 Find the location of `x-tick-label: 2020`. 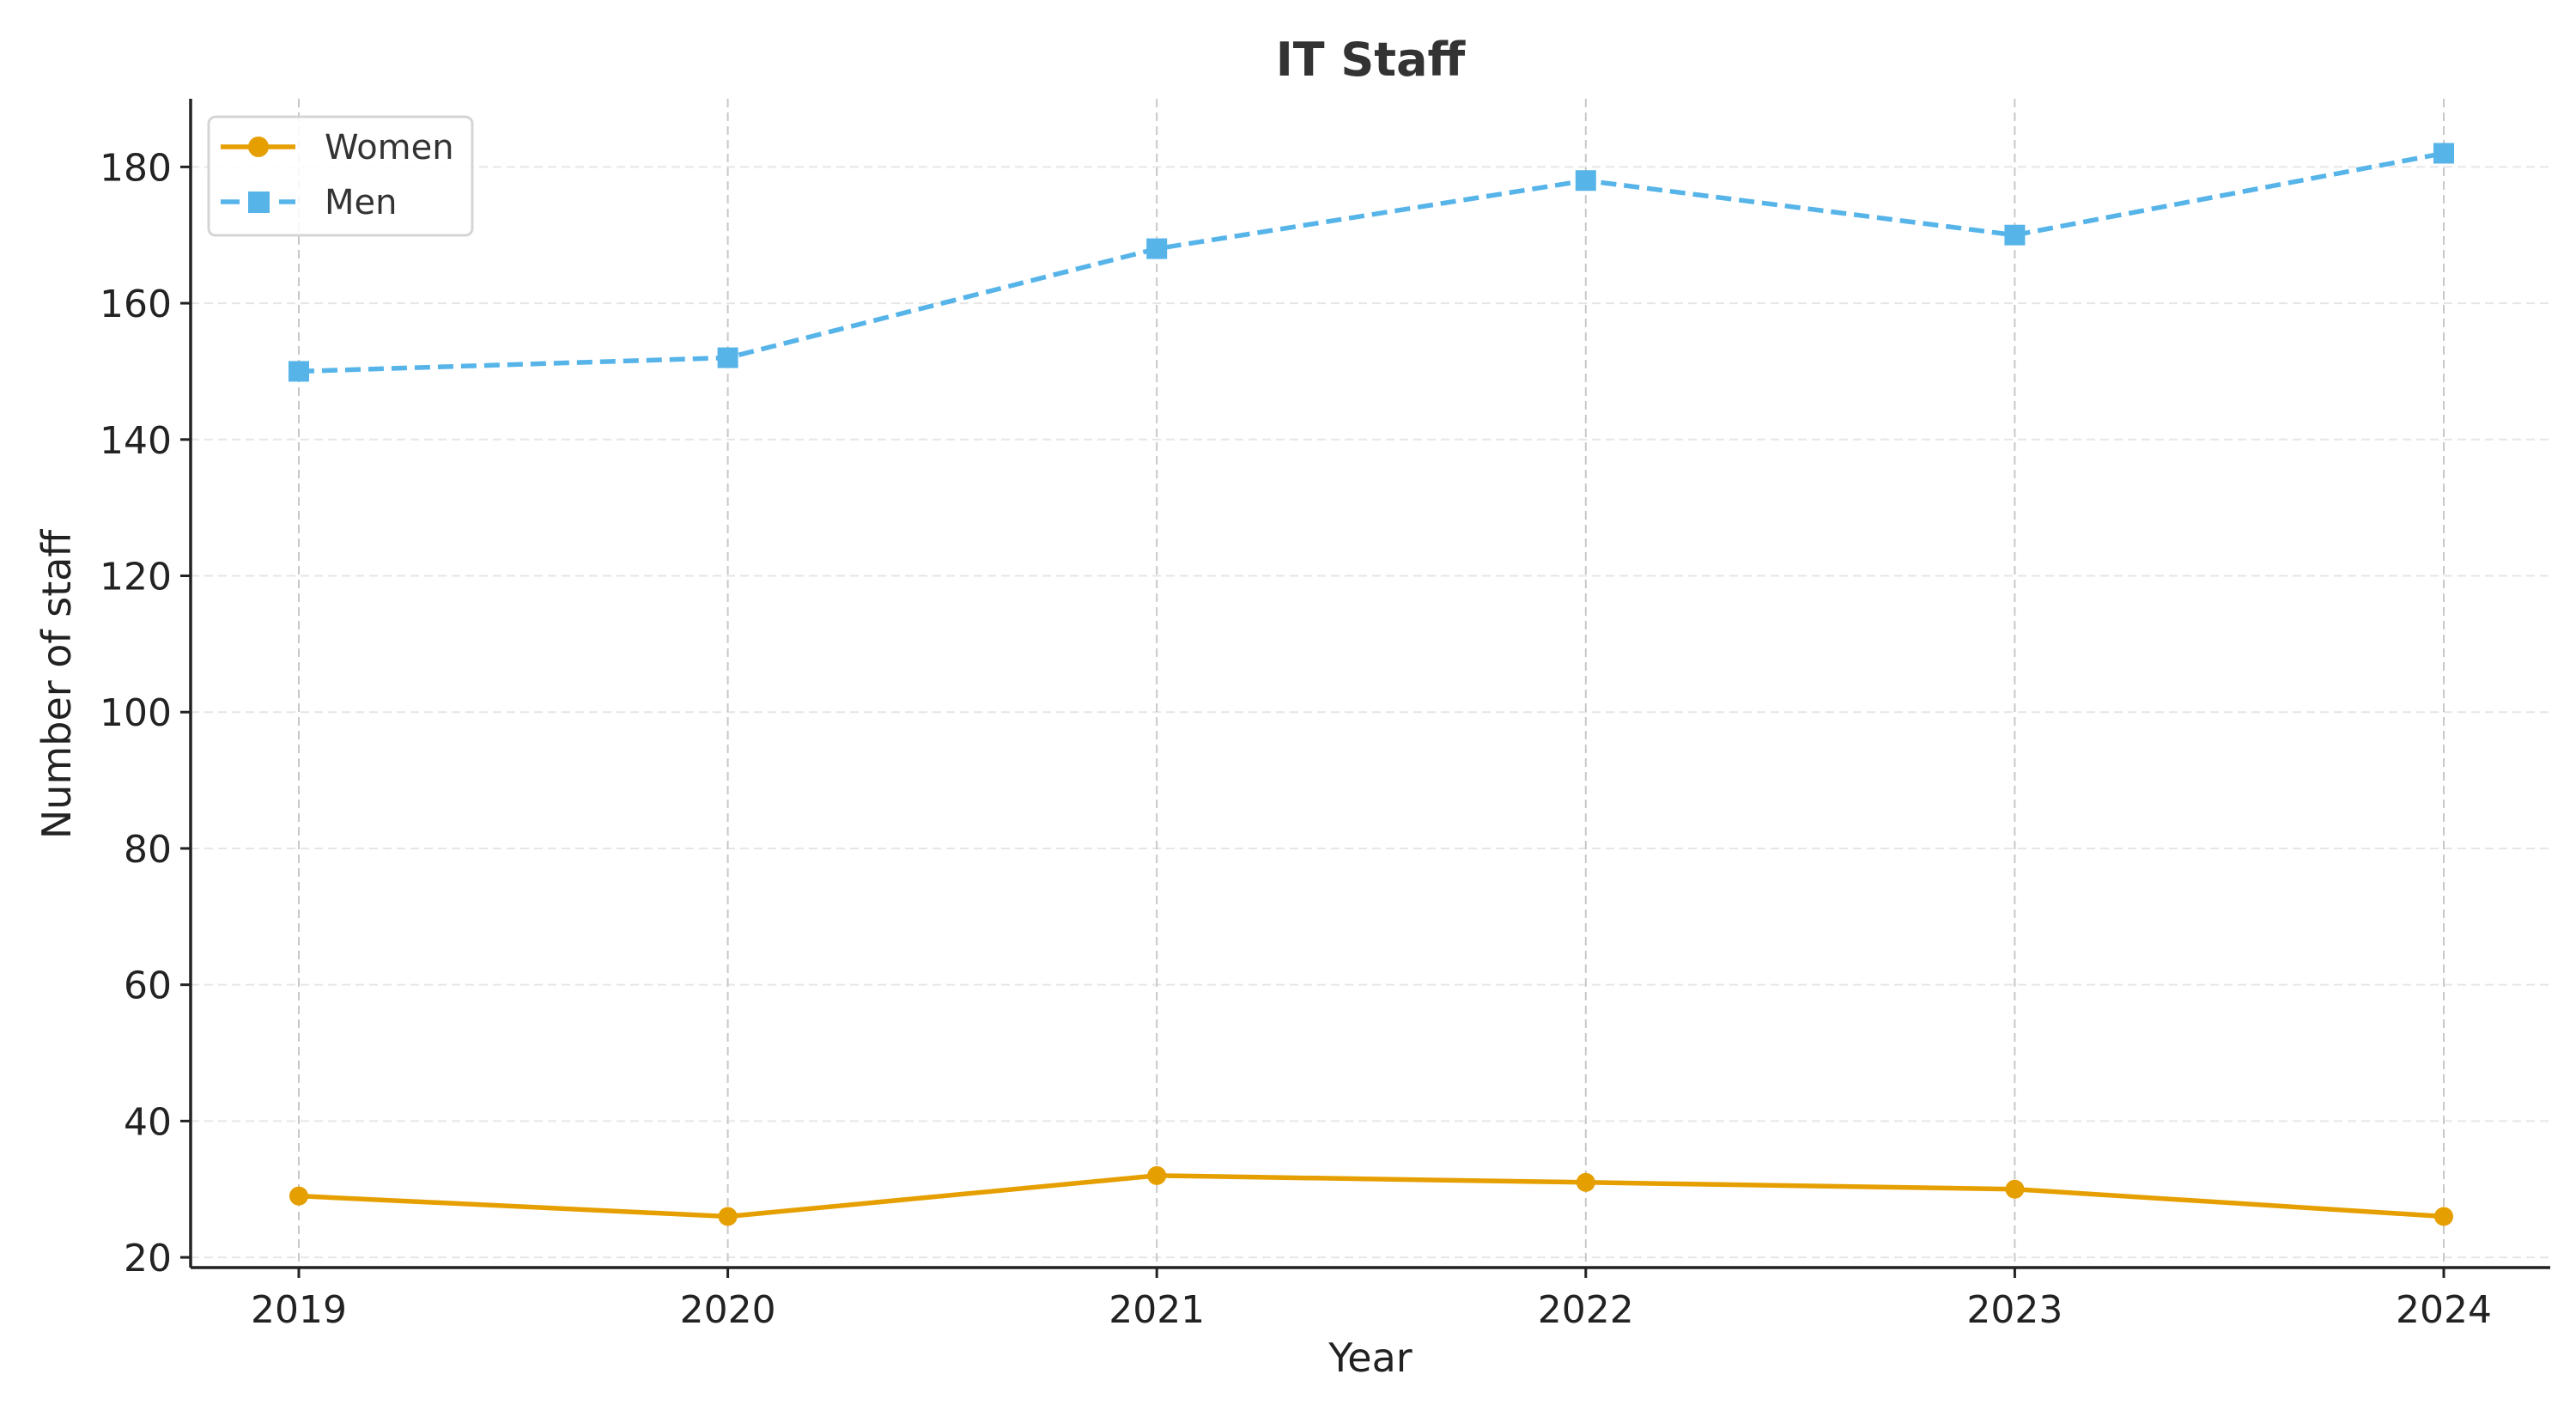

x-tick-label: 2020 is located at coordinates (728, 1310).